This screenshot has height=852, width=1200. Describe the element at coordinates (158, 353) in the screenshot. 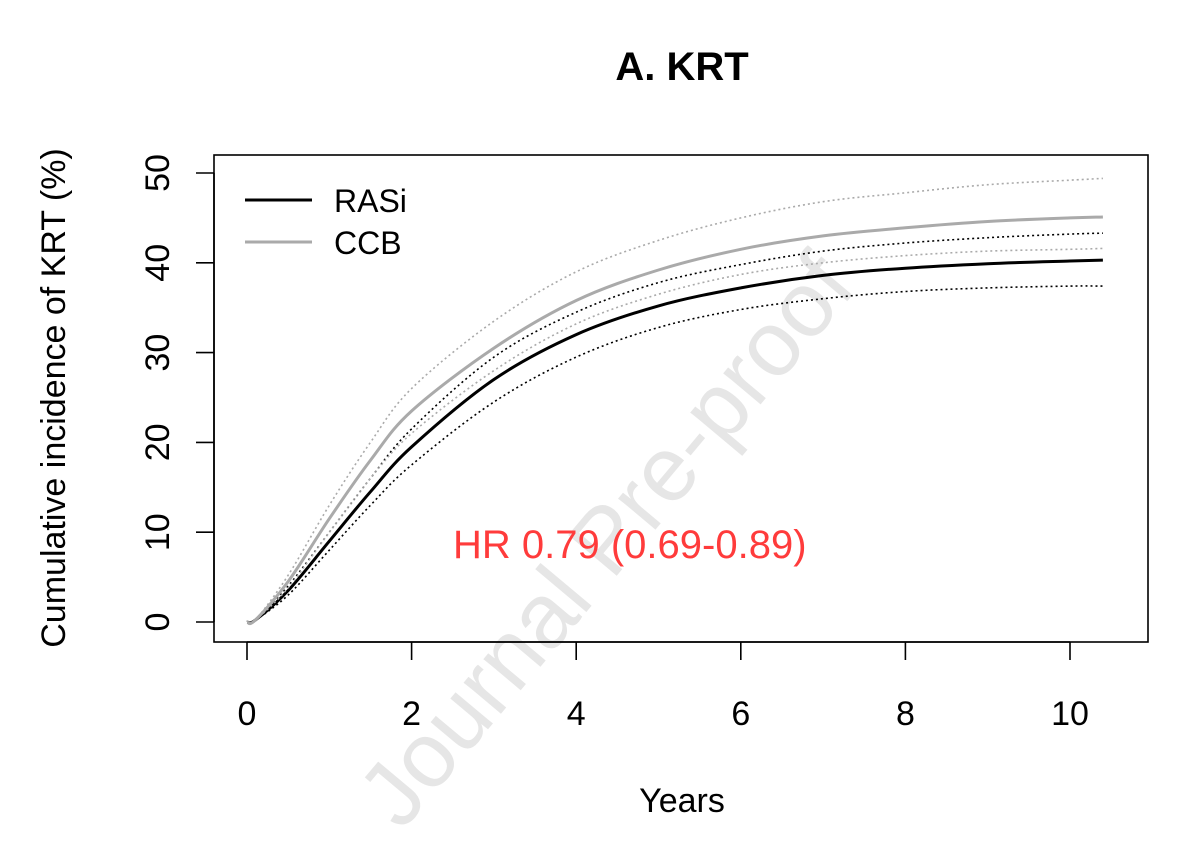

I see `y-tick-label: 30` at that location.